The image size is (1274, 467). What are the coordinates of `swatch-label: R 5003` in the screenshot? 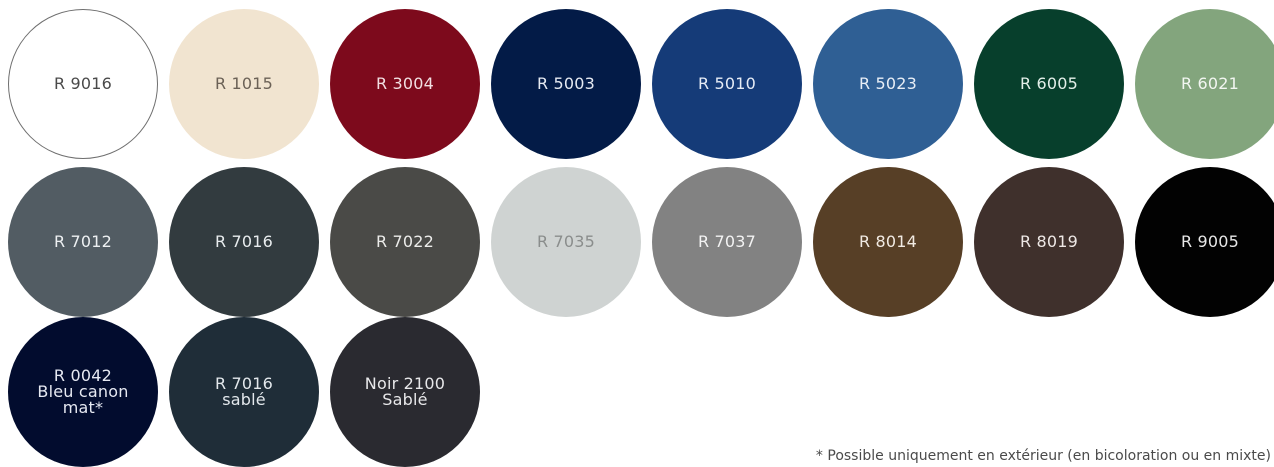 It's located at (566, 84).